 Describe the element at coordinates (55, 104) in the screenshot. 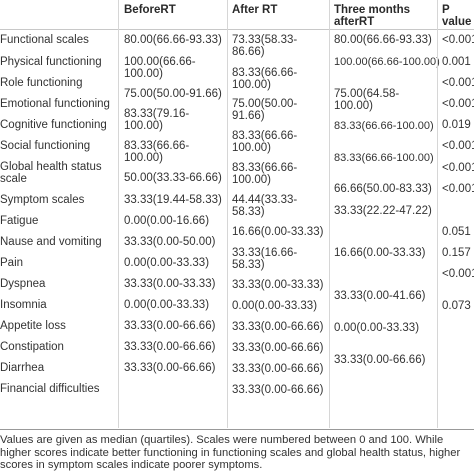

I see `row-label: Emotional functioning` at that location.